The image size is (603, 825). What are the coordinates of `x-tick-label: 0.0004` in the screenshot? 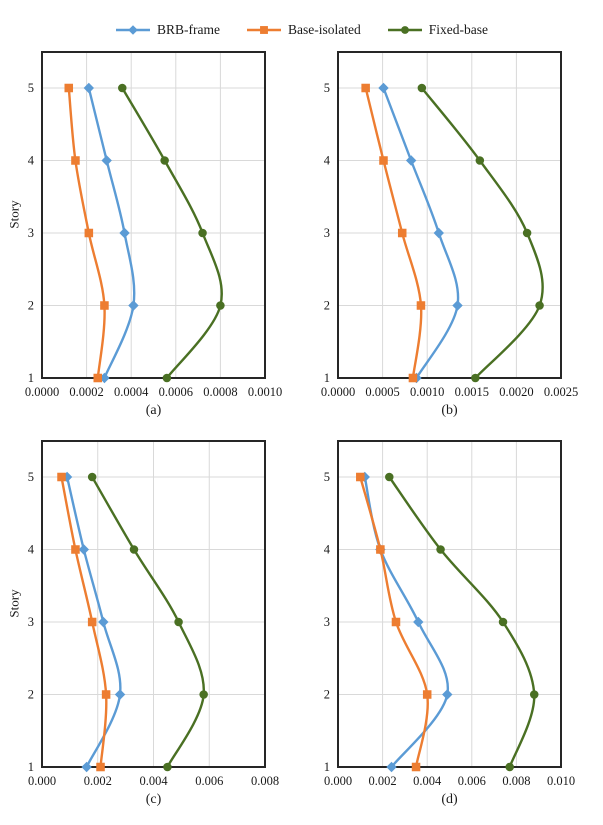 It's located at (131, 392).